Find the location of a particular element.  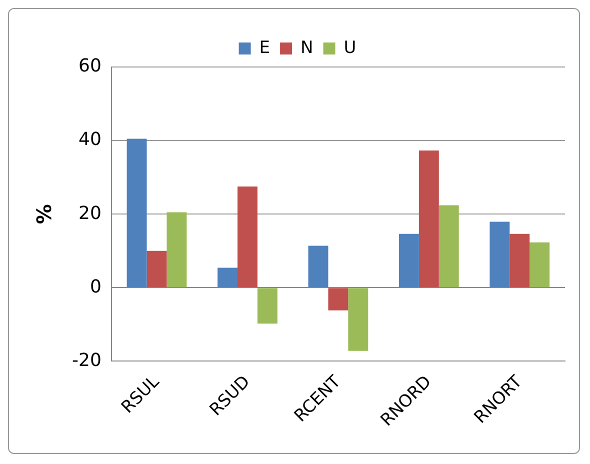

legend-label: E is located at coordinates (264, 48).